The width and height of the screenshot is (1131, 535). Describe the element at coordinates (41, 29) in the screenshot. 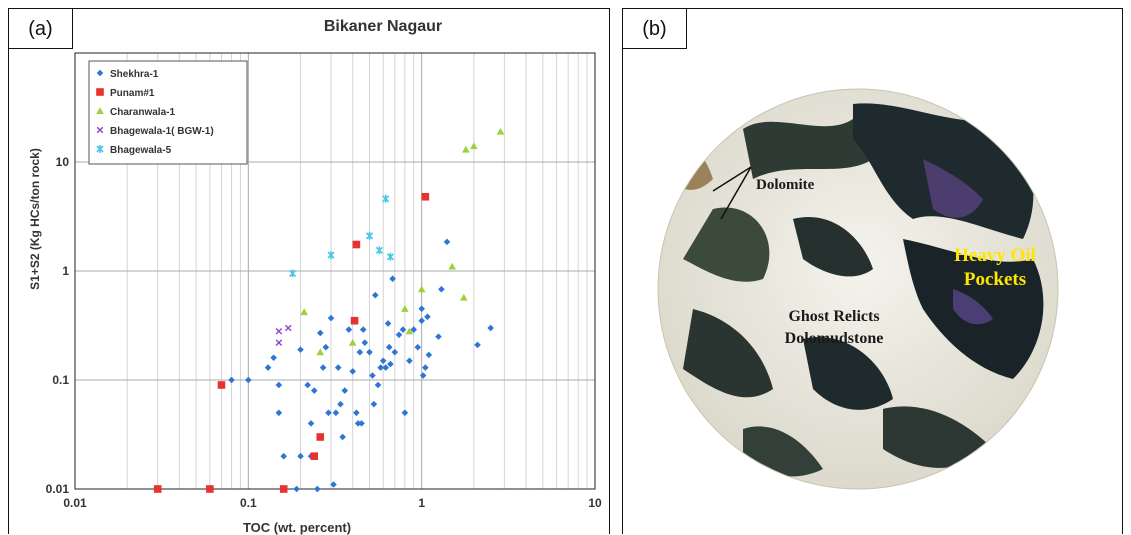

I see `panel-a-label: (a)` at that location.